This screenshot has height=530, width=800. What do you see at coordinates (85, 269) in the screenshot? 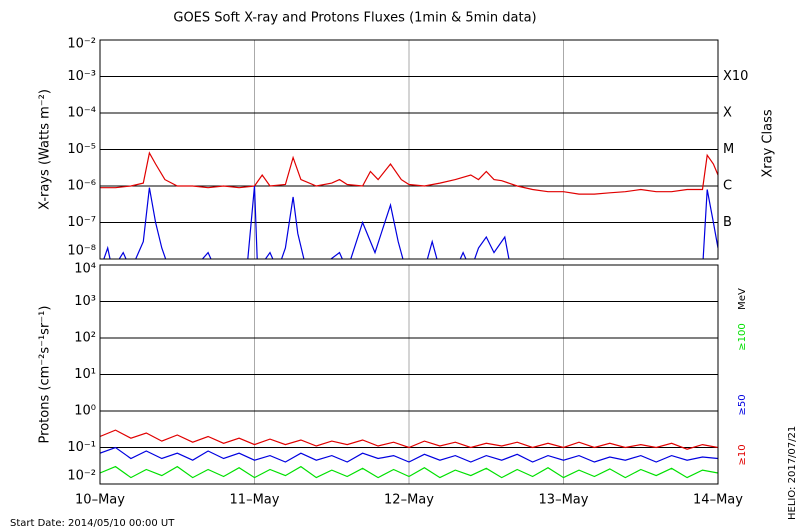
I see `y-tick-label: 10⁴` at bounding box center [85, 269].